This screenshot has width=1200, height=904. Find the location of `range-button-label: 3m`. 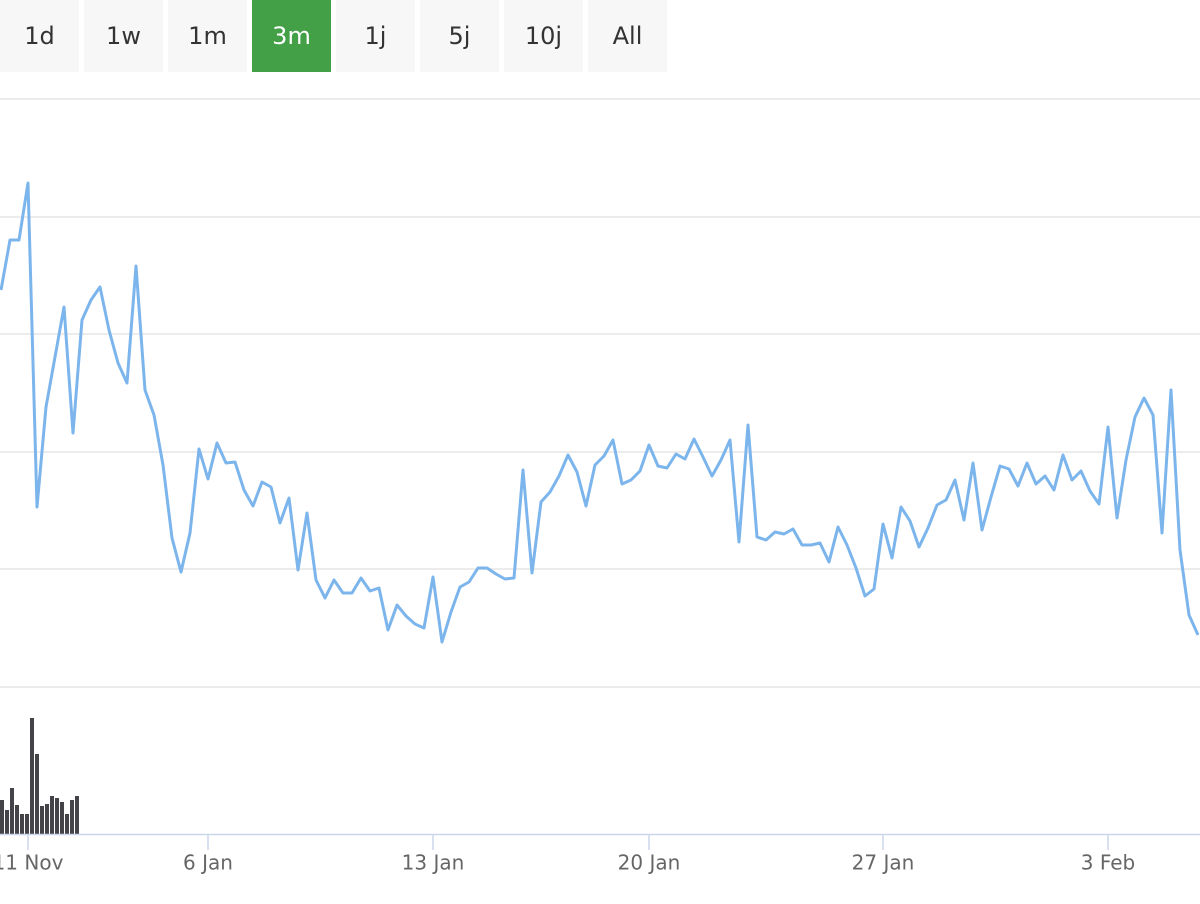

range-button-label: 3m is located at coordinates (291, 36).